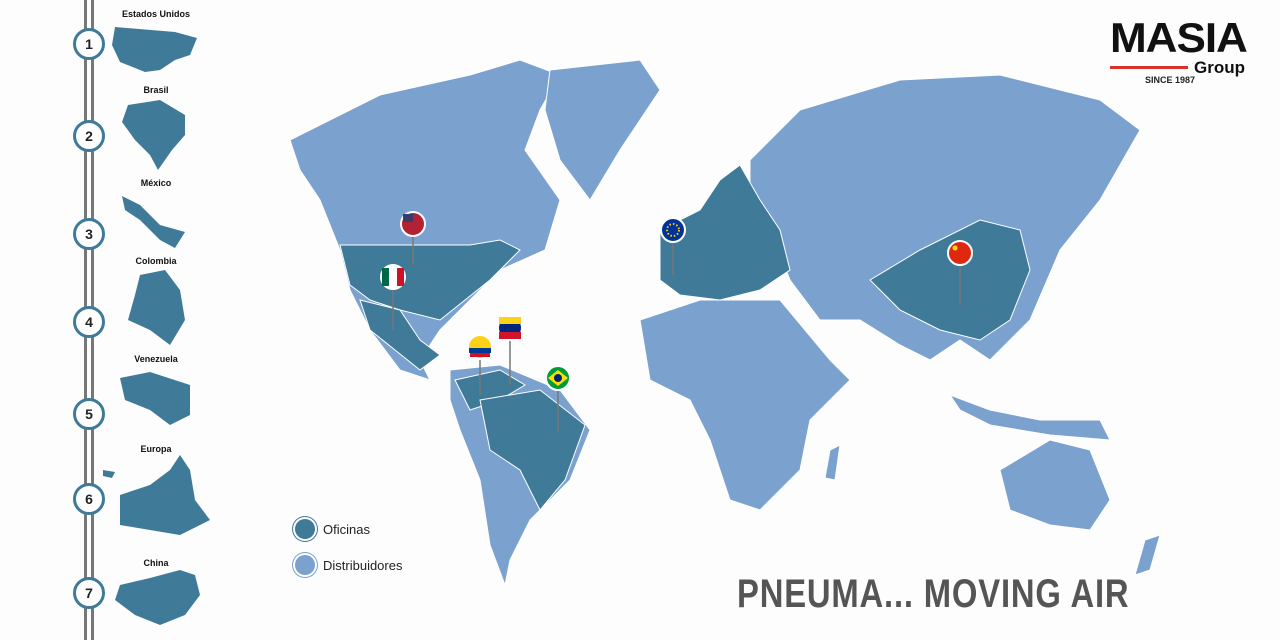  Describe the element at coordinates (156, 359) in the screenshot. I see `country-label: Venezuela` at that location.